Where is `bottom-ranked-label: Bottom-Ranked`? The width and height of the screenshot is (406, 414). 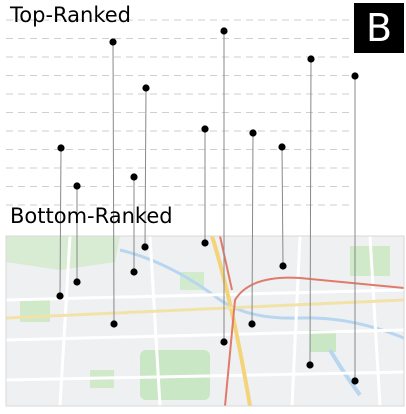
bottom-ranked-label: Bottom-Ranked is located at coordinates (91, 216).